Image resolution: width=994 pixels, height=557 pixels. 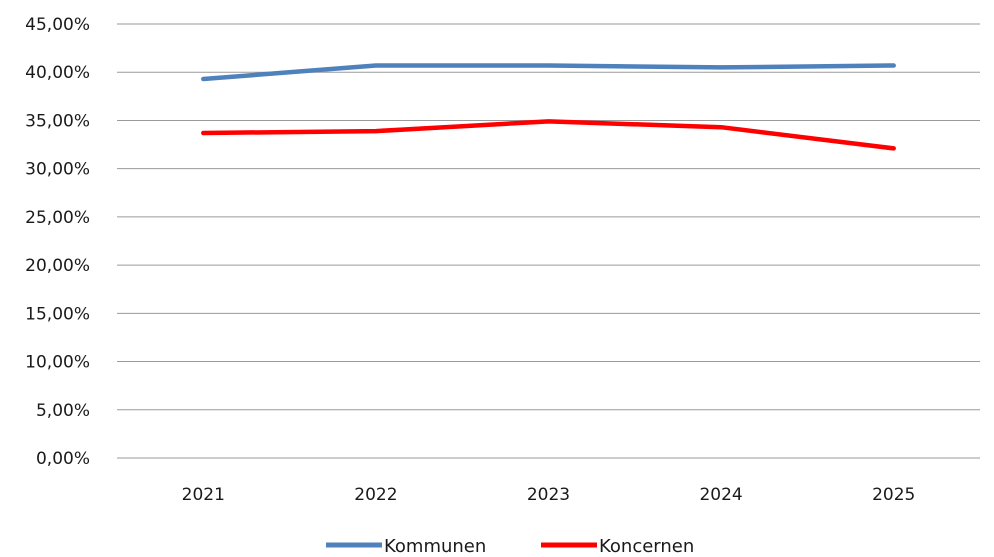 I want to click on x-tick-label: 2022, so click(x=375, y=495).